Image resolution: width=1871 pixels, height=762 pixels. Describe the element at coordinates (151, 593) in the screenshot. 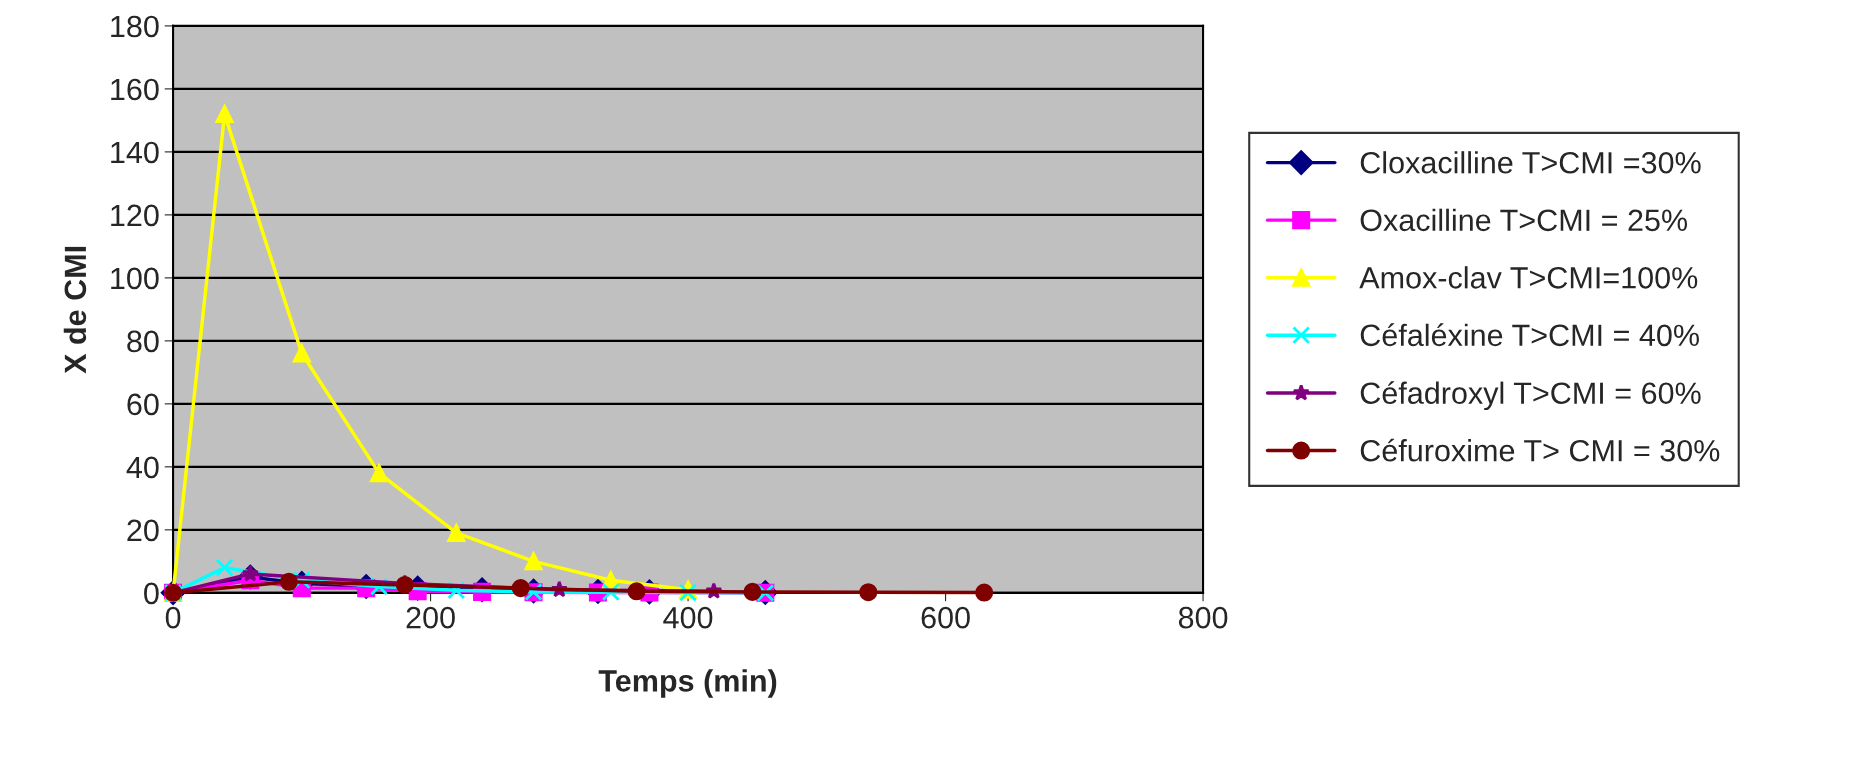

I see `y-tick-label: 0` at that location.